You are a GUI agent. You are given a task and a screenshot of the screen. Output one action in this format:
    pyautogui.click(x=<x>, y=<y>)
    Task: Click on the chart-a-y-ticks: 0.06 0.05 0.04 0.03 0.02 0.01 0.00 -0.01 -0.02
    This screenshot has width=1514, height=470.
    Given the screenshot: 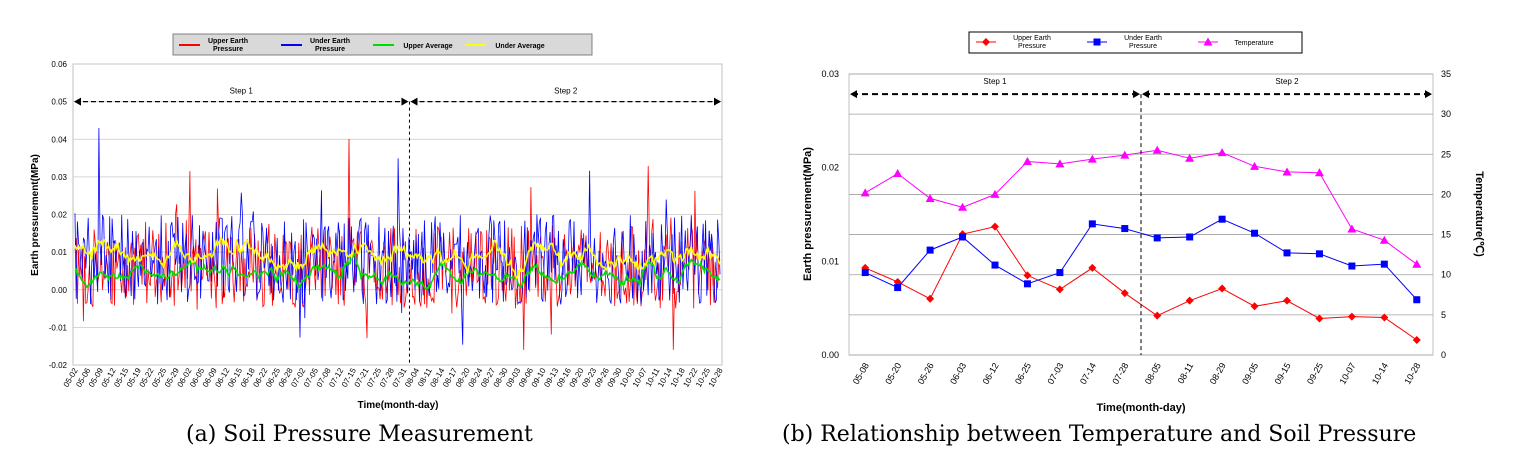 What is the action you would take?
    pyautogui.click(x=58, y=215)
    